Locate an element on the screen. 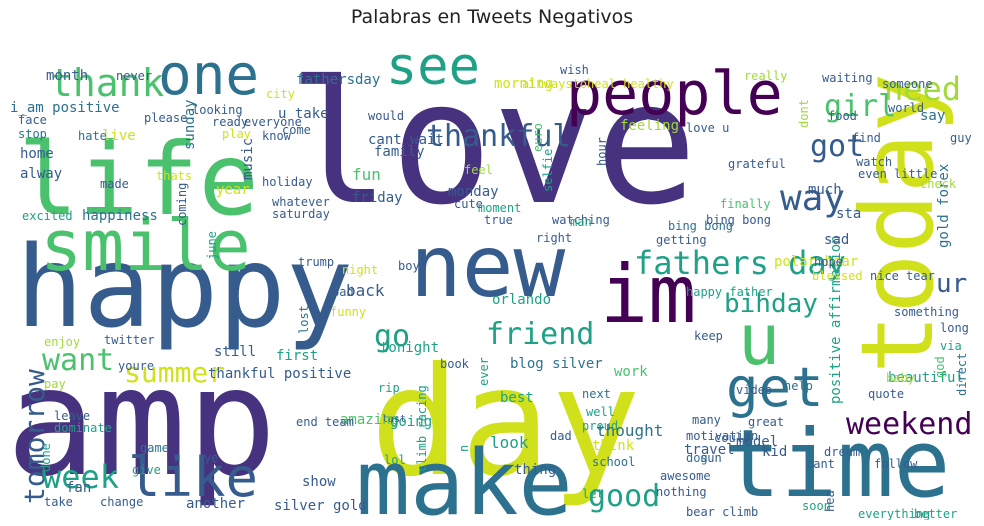 The image size is (984, 526). cloud-word: someone is located at coordinates (907, 84).